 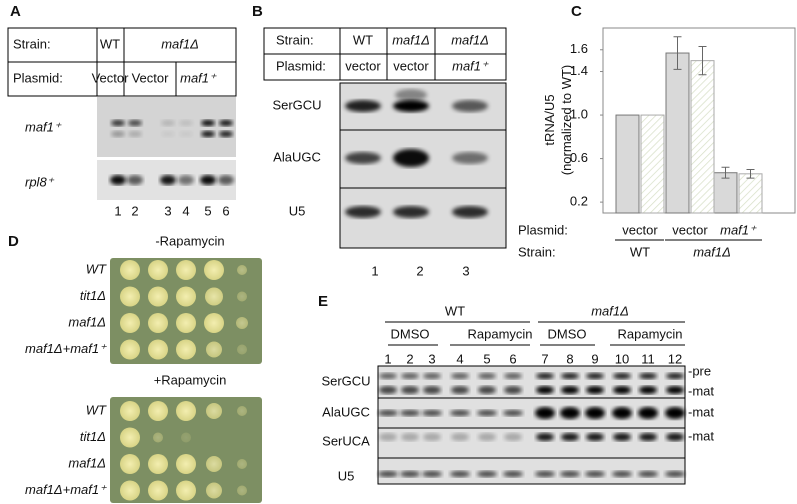 What do you see at coordinates (207, 210) in the screenshot?
I see `label: 5` at bounding box center [207, 210].